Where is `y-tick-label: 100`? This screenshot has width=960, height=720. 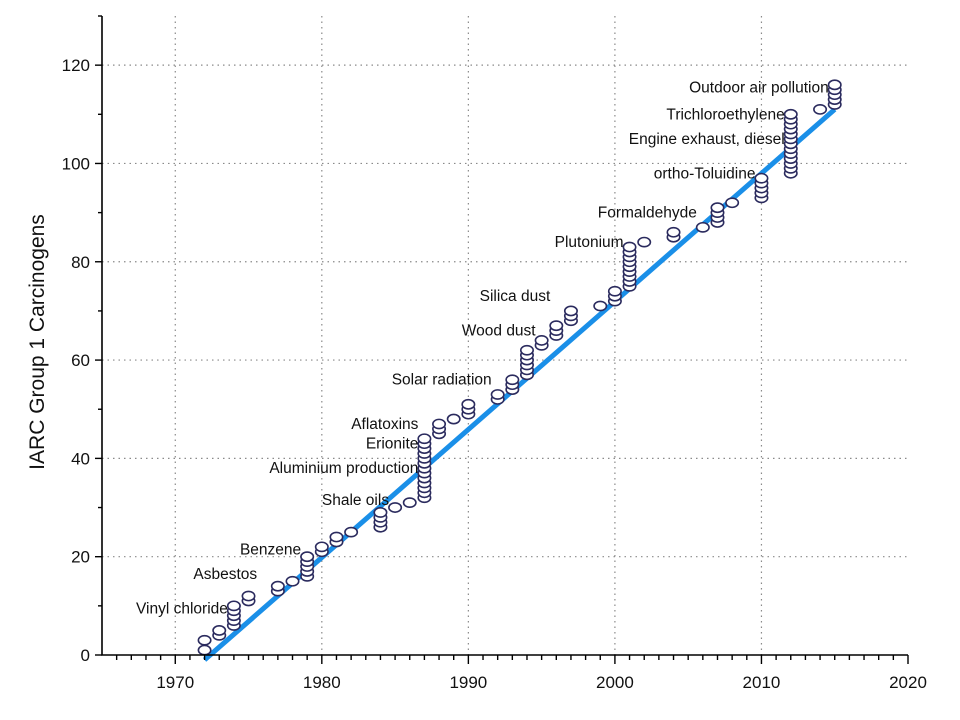
y-tick-label: 100 is located at coordinates (76, 163).